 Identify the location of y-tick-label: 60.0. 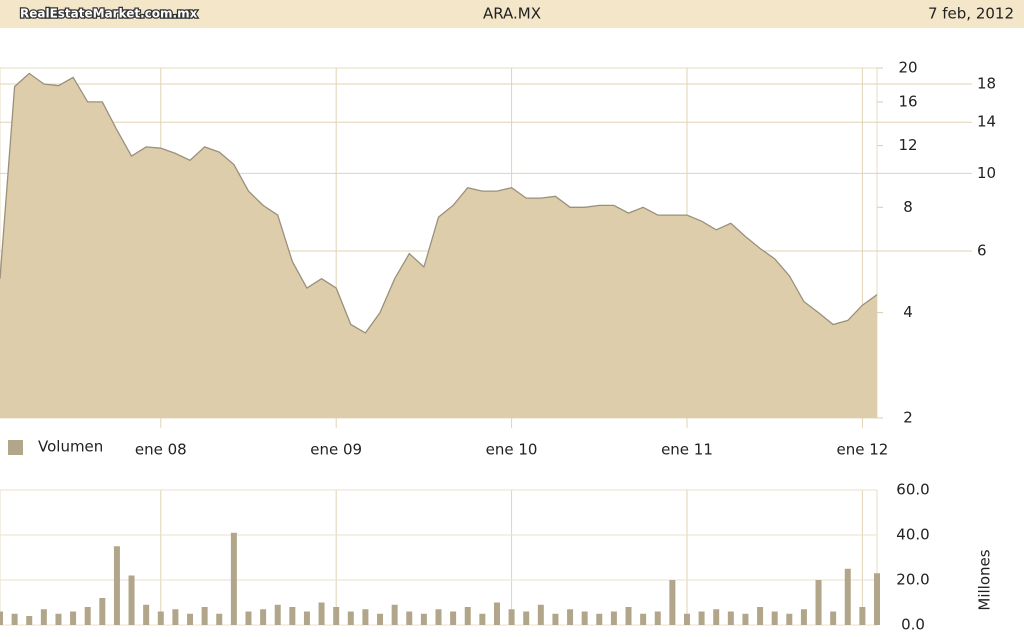
(912, 490).